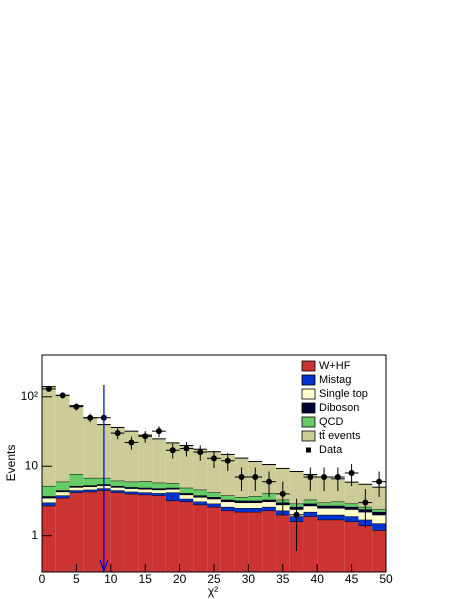 The height and width of the screenshot is (599, 463). What do you see at coordinates (214, 579) in the screenshot?
I see `x-tick-label: 25` at bounding box center [214, 579].